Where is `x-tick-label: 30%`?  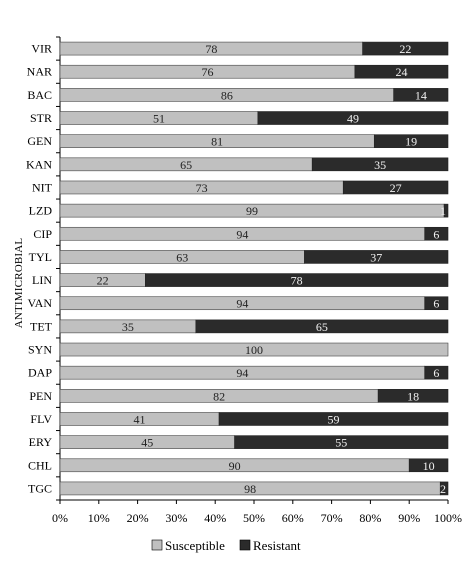
x-tick-label: 30% is located at coordinates (176, 518).